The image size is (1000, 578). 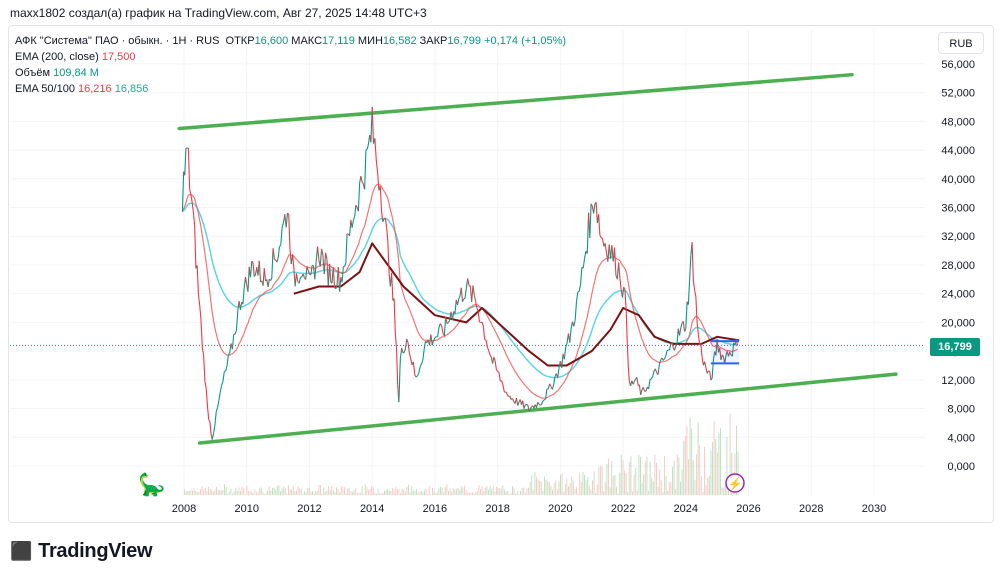 What do you see at coordinates (95, 551) in the screenshot?
I see `brand-name: TradingView` at bounding box center [95, 551].